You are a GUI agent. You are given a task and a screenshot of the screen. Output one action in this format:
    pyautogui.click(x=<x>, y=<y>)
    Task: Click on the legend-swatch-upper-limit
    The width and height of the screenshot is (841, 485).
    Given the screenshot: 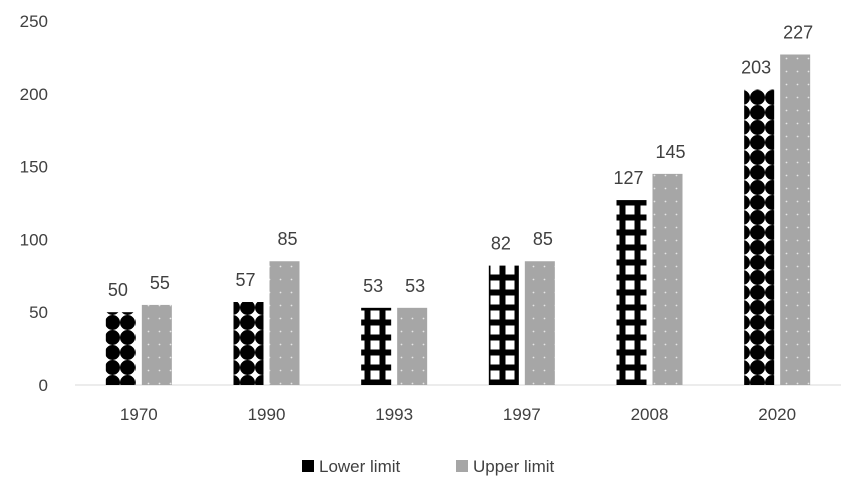 What is the action you would take?
    pyautogui.click(x=462, y=466)
    